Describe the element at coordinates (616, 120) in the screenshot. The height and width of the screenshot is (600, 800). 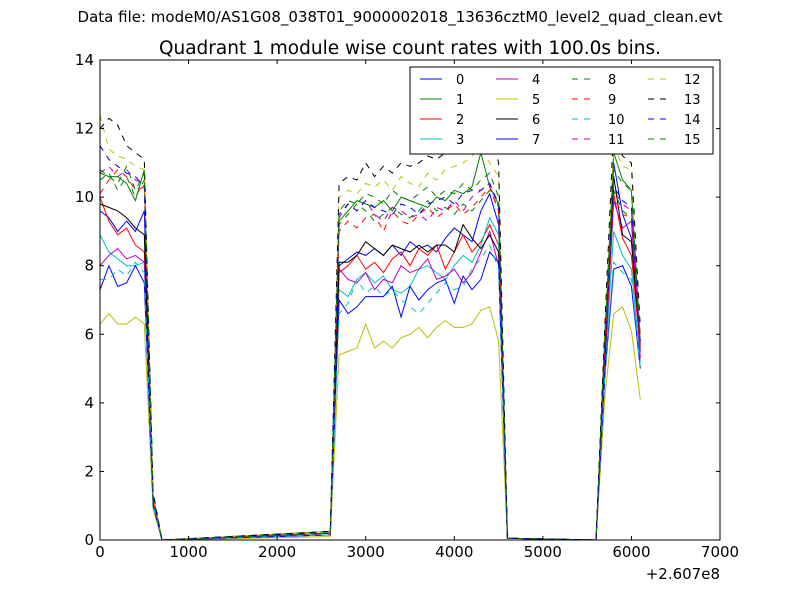
I see `legend-label-10: 10` at that location.